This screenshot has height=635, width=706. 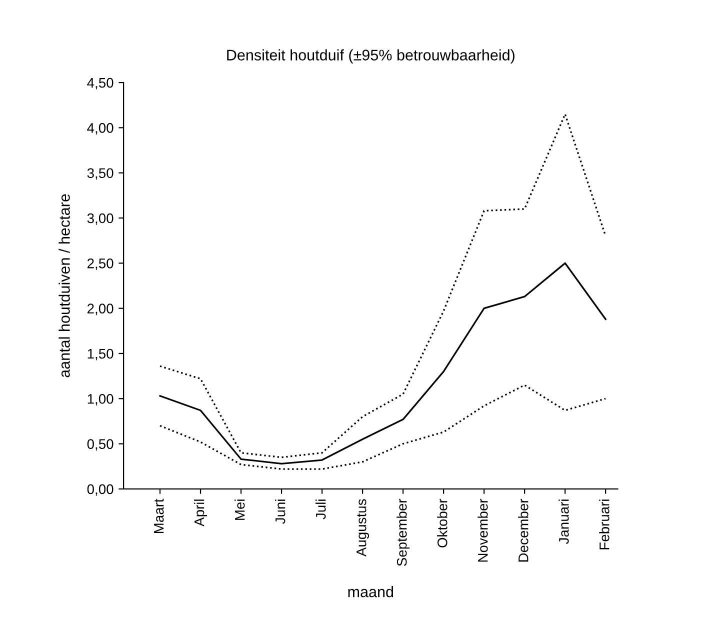 I want to click on y-tick-label: 1,50, so click(x=101, y=354).